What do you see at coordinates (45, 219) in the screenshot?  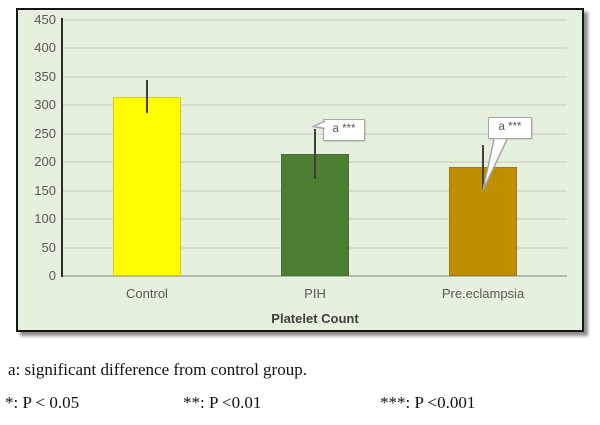 I see `y-tick-label-100: 100` at bounding box center [45, 219].